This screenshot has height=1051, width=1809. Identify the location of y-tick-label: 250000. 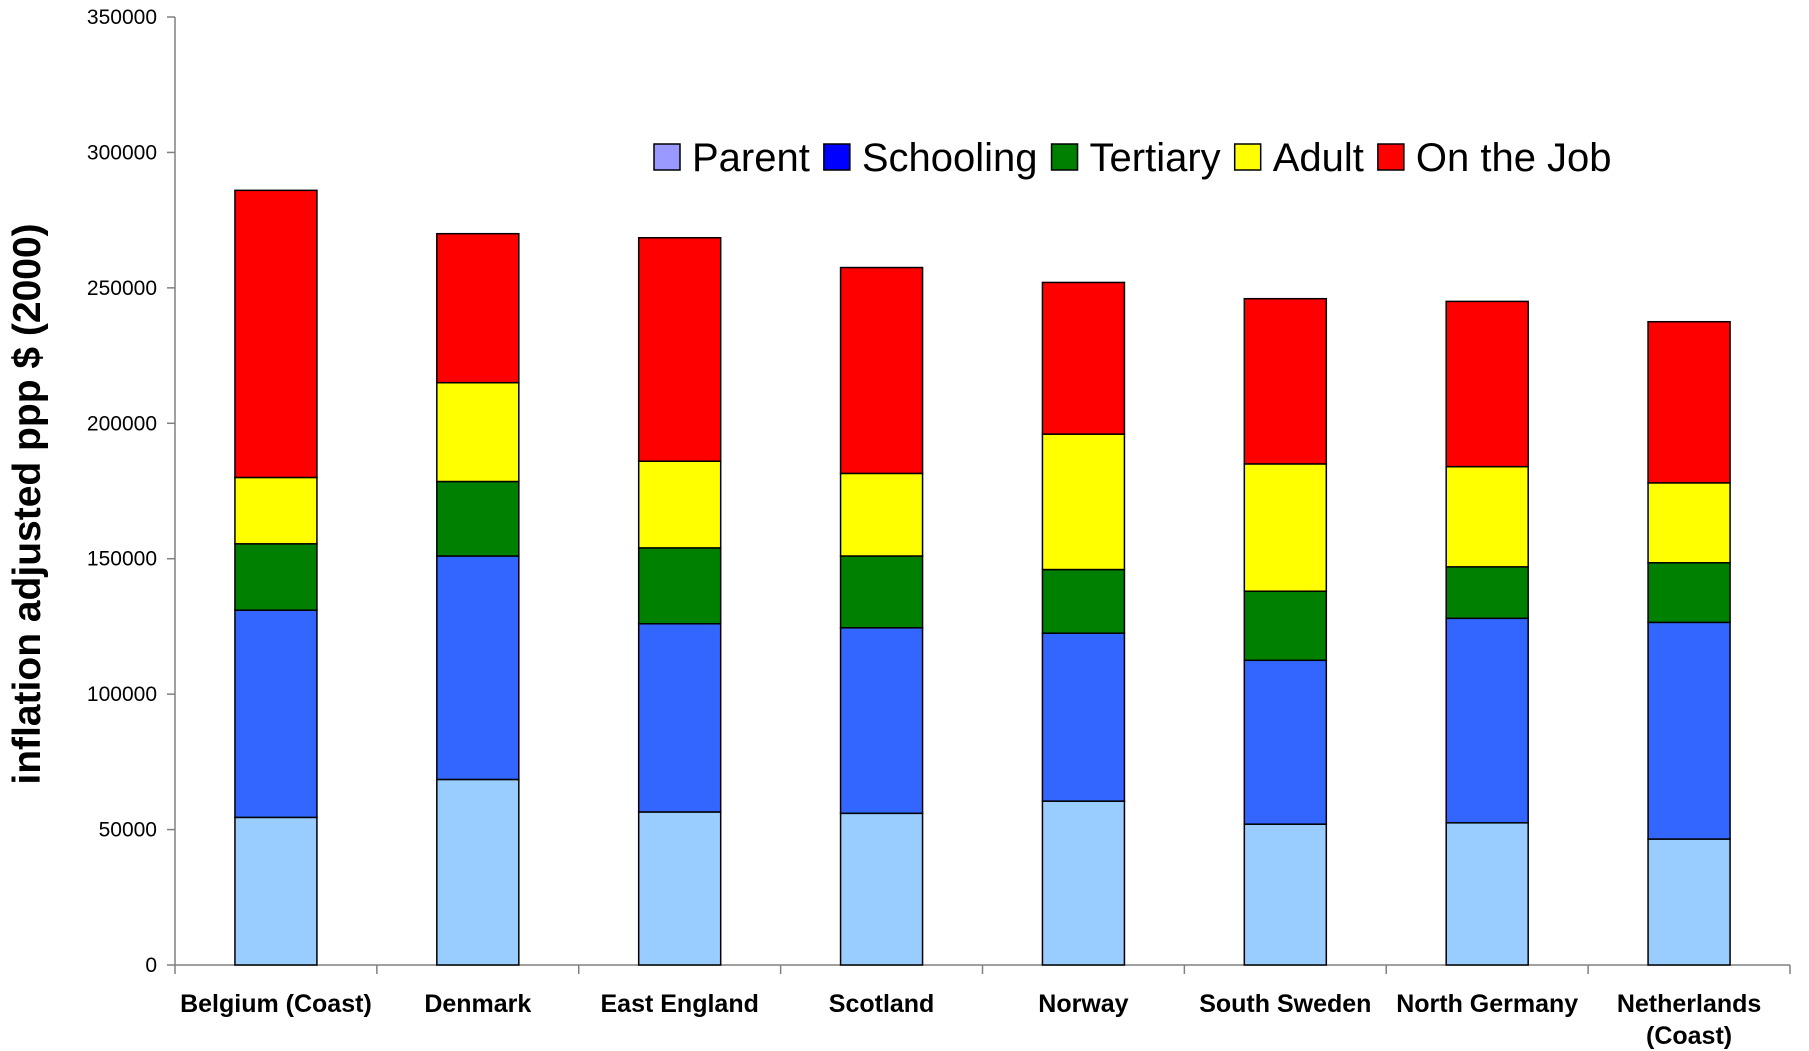
(122, 288).